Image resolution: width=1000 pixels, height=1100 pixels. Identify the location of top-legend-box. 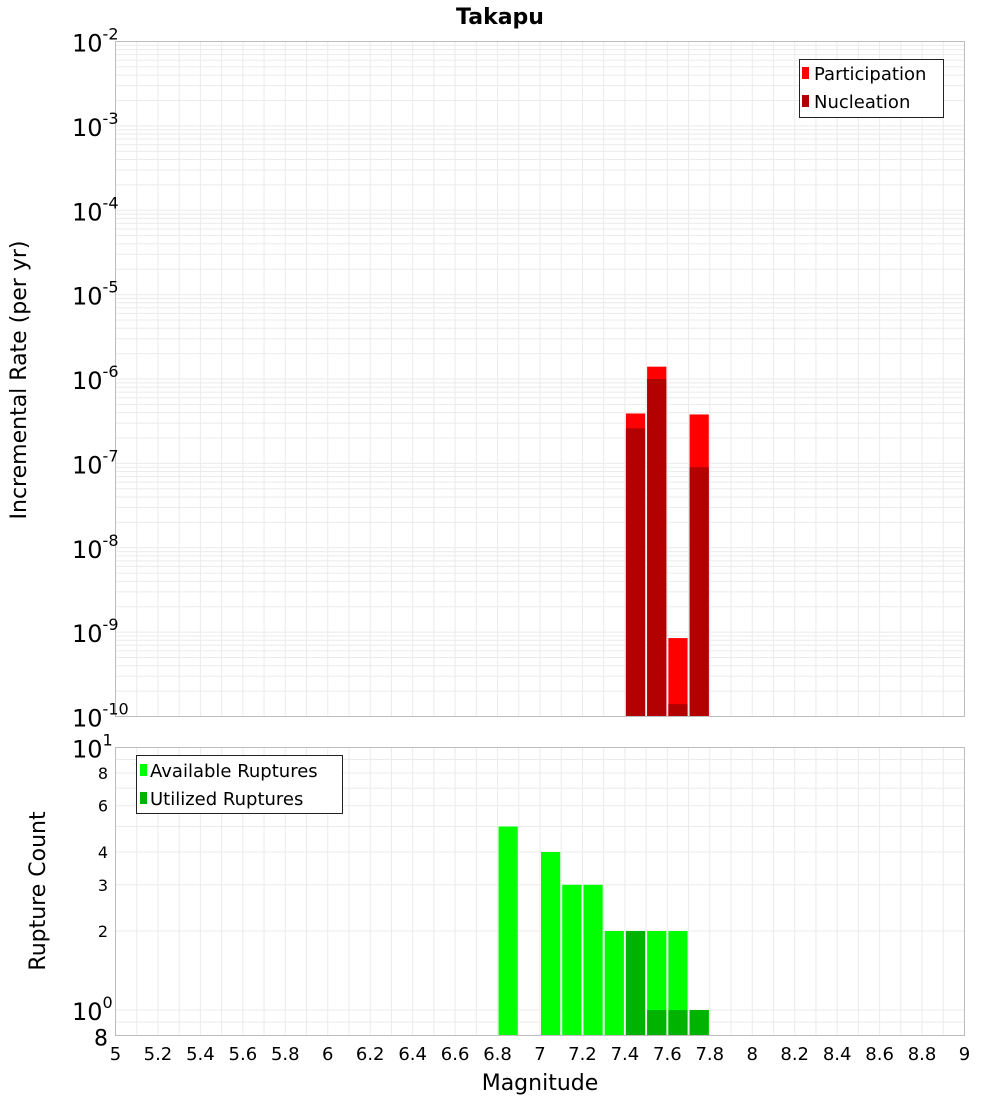
(871, 88).